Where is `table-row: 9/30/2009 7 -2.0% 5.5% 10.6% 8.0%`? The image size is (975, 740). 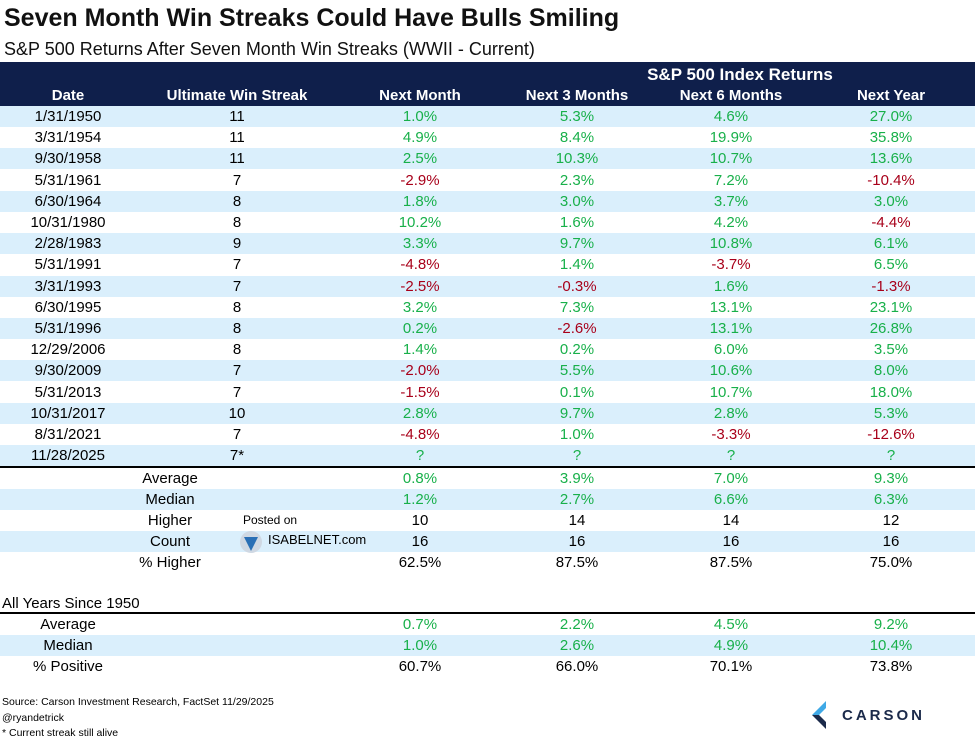 table-row: 9/30/2009 7 -2.0% 5.5% 10.6% 8.0% is located at coordinates (487, 371).